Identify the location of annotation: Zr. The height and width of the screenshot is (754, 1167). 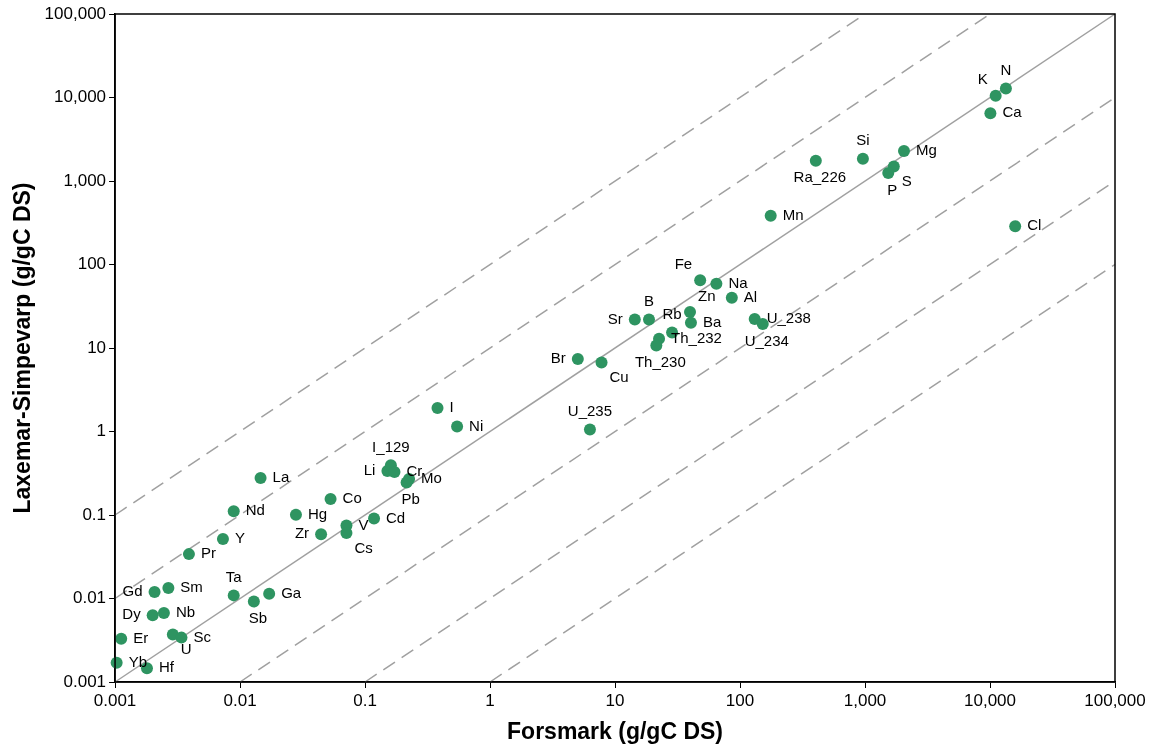
(302, 533).